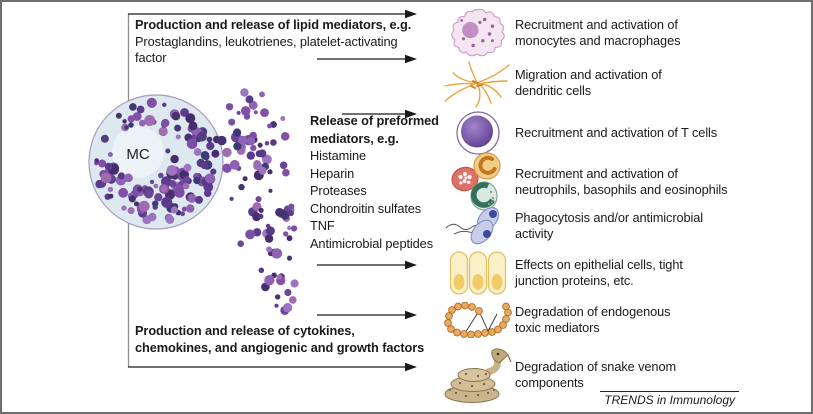 The image size is (813, 414). What do you see at coordinates (338, 190) in the screenshot?
I see `mediator-item: Proteases` at bounding box center [338, 190].